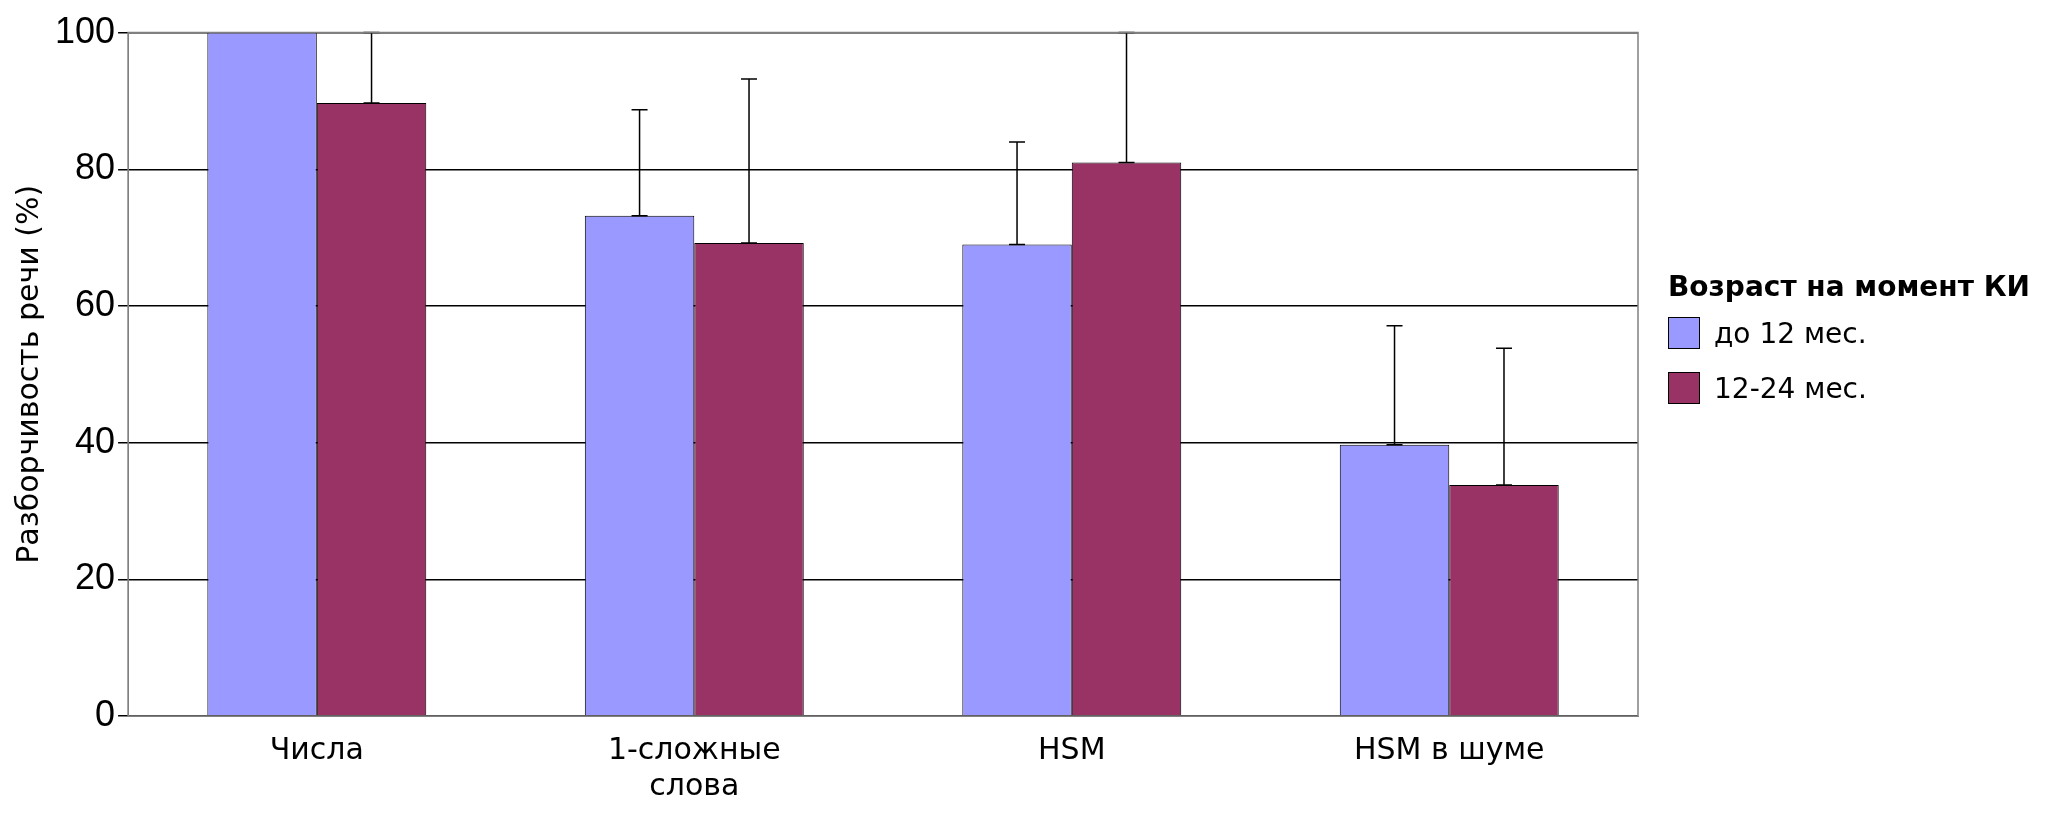 Image resolution: width=2070 pixels, height=821 pixels. Describe the element at coordinates (1790, 388) in the screenshot. I see `legend-label: 12-24 мес.` at that location.